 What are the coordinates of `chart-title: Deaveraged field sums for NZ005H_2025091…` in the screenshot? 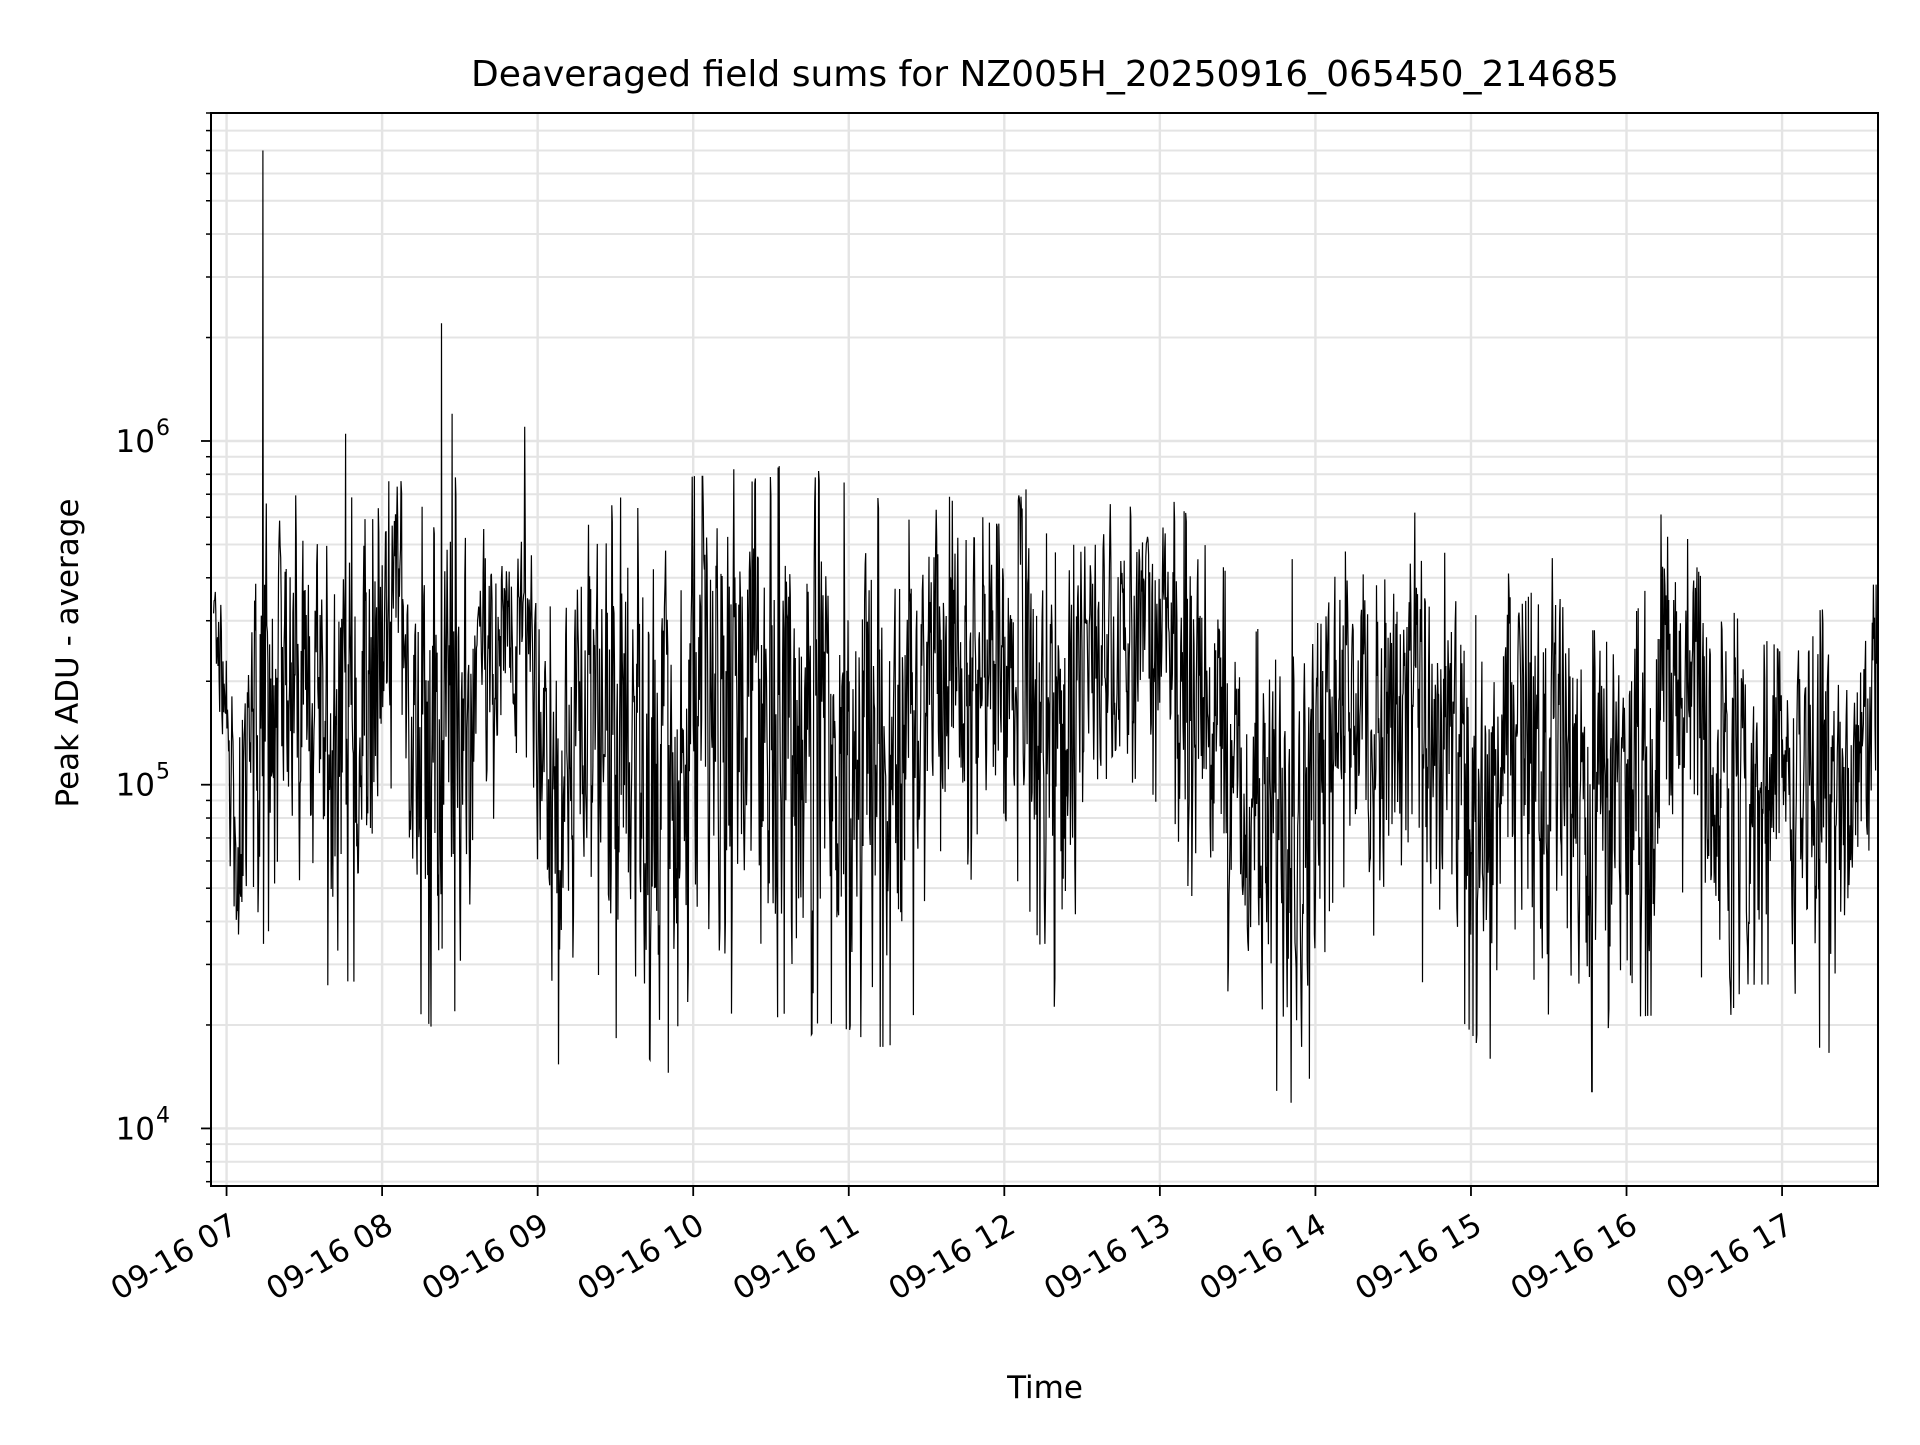 It's located at (1045, 74).